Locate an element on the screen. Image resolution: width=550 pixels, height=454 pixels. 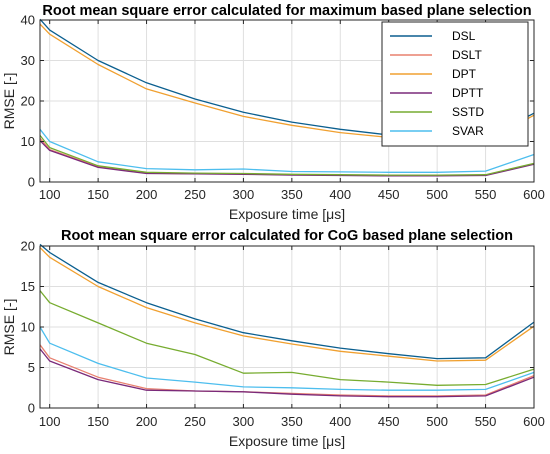
legend-label-sstd: SSTD is located at coordinates (468, 112).